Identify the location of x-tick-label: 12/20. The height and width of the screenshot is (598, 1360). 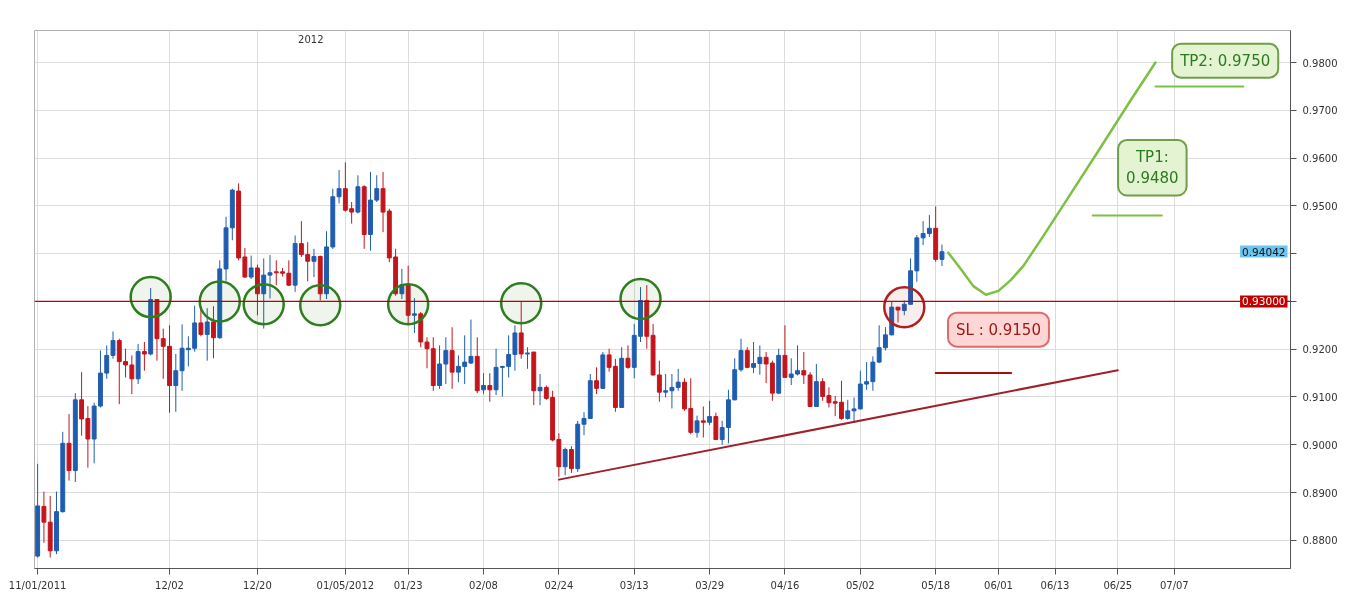
(257, 585).